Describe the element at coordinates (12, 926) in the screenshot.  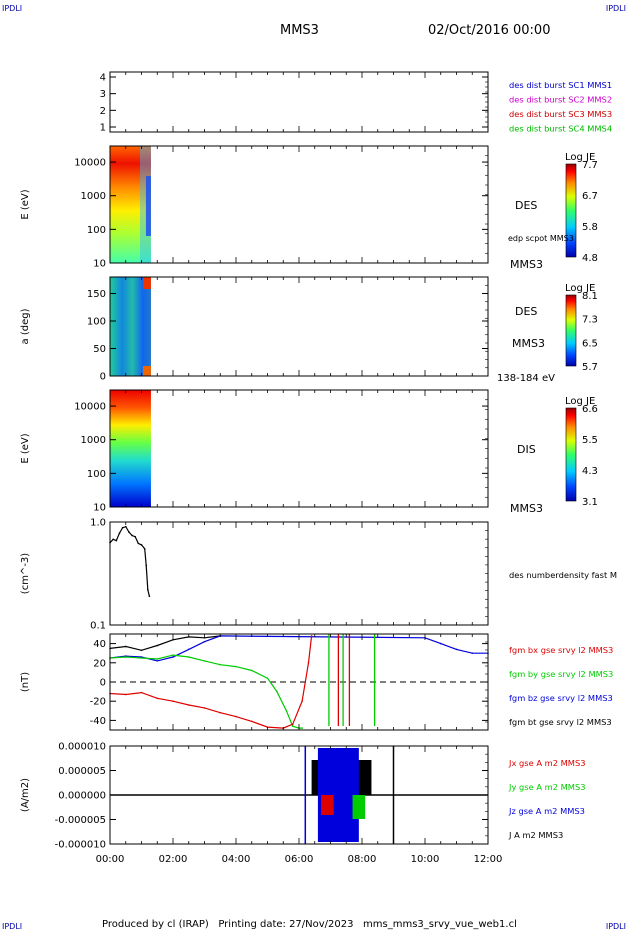
I see `footer-corner-left: IPDLI` at that location.